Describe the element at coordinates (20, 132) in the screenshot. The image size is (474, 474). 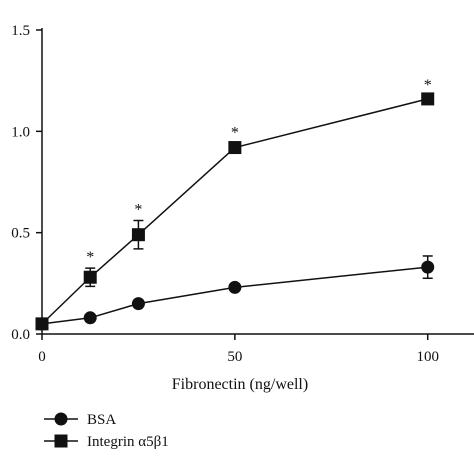
I see `y-tick-label: 1.0` at that location.